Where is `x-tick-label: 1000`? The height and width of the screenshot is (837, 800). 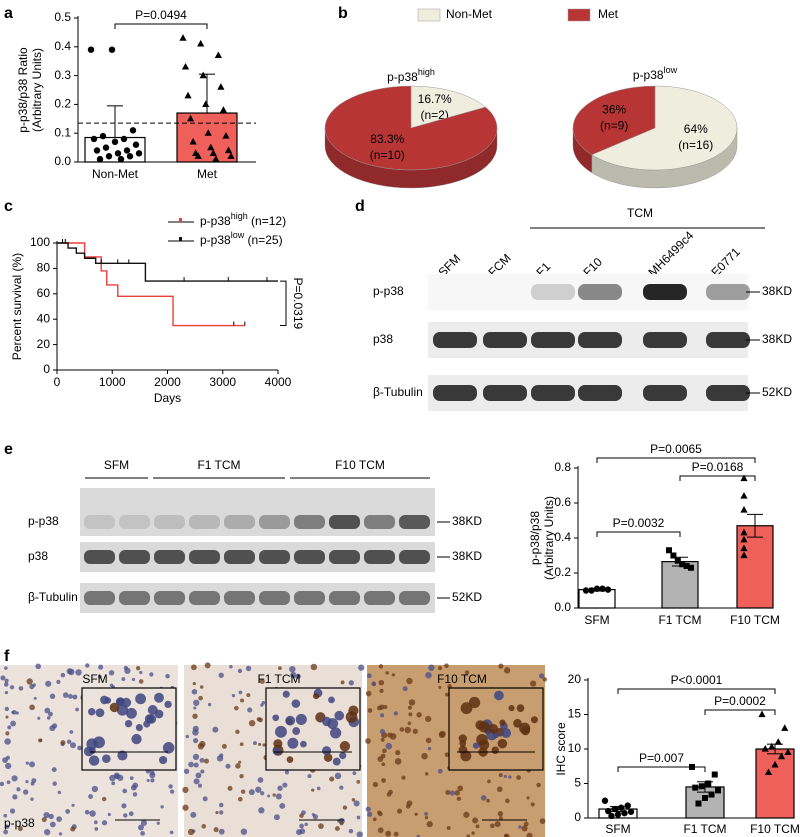 x-tick-label: 1000 is located at coordinates (112, 382).